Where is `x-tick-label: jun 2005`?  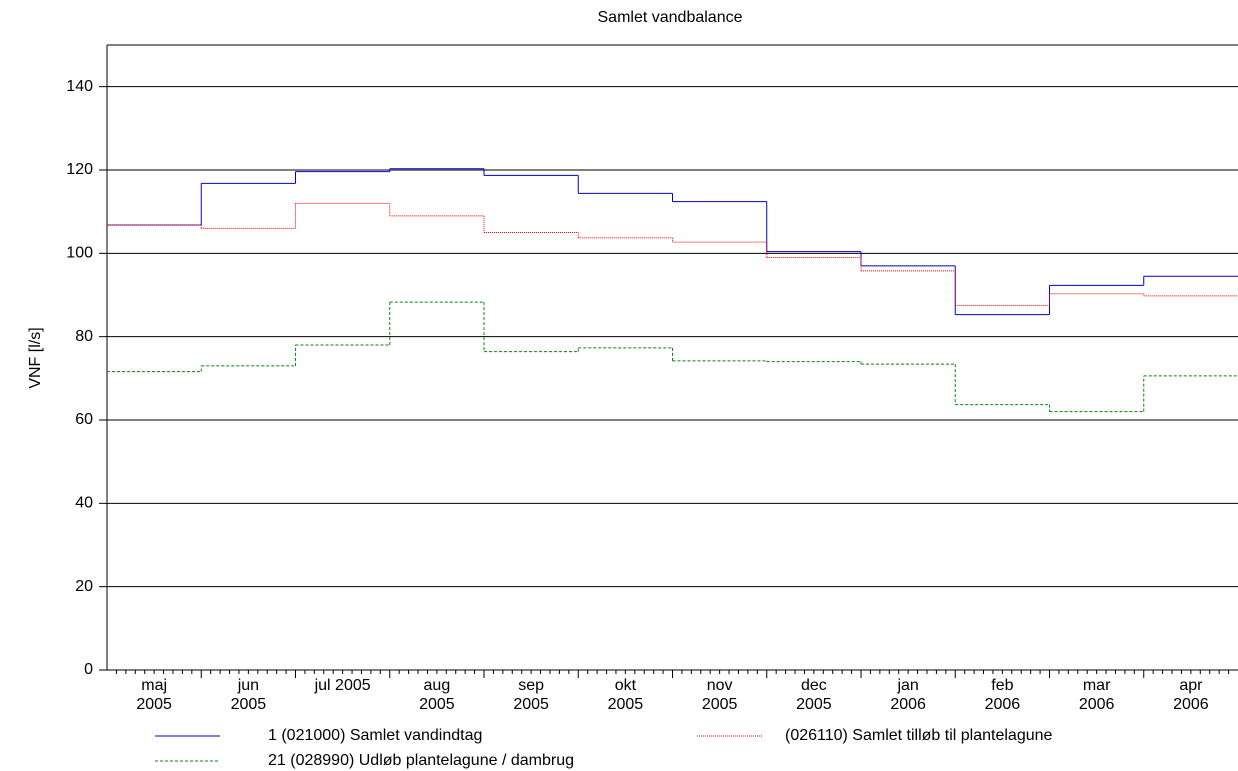
x-tick-label: jun 2005 is located at coordinates (248, 695).